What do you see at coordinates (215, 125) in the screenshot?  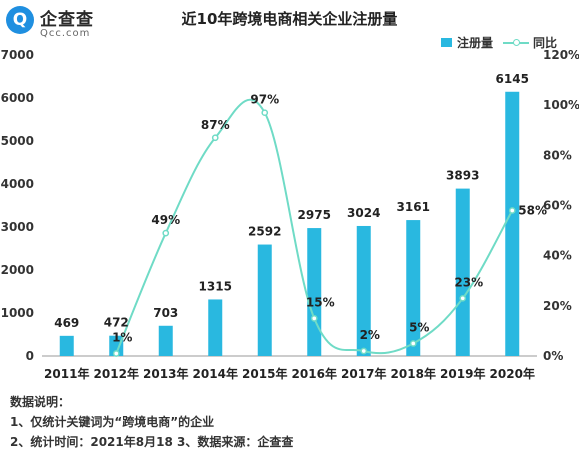 I see `yoy-value-label: 87%` at bounding box center [215, 125].